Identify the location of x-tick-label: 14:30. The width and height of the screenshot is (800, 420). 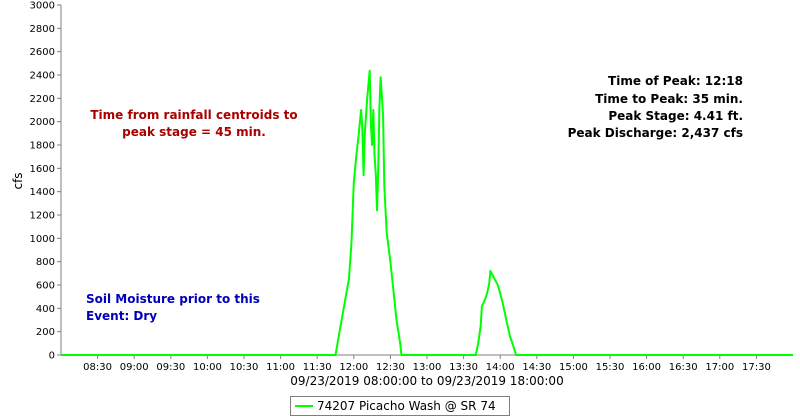
(536, 367).